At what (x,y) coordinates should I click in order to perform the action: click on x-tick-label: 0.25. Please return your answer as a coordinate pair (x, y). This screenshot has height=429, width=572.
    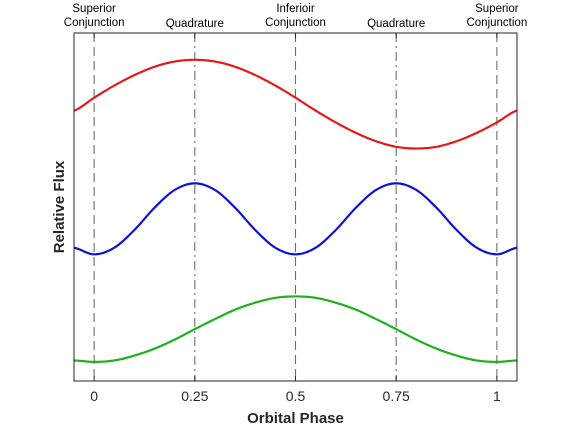
    Looking at the image, I should click on (194, 396).